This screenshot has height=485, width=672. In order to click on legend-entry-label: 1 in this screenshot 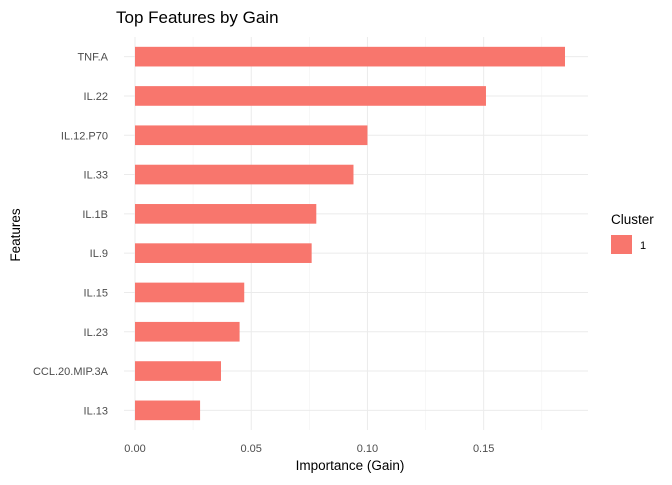, I will do `click(643, 246)`.